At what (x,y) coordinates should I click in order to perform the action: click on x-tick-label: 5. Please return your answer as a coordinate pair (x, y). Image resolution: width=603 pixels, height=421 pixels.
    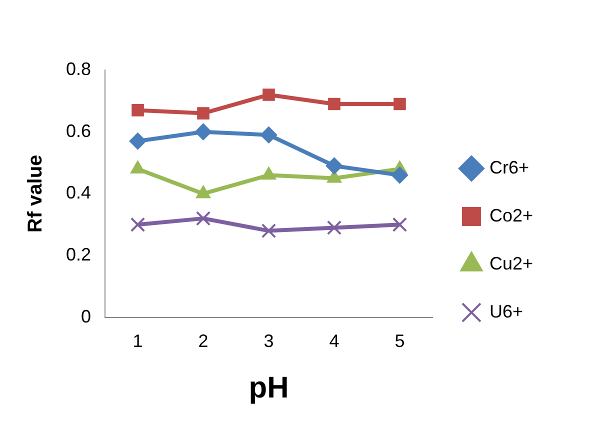
    Looking at the image, I should click on (399, 341).